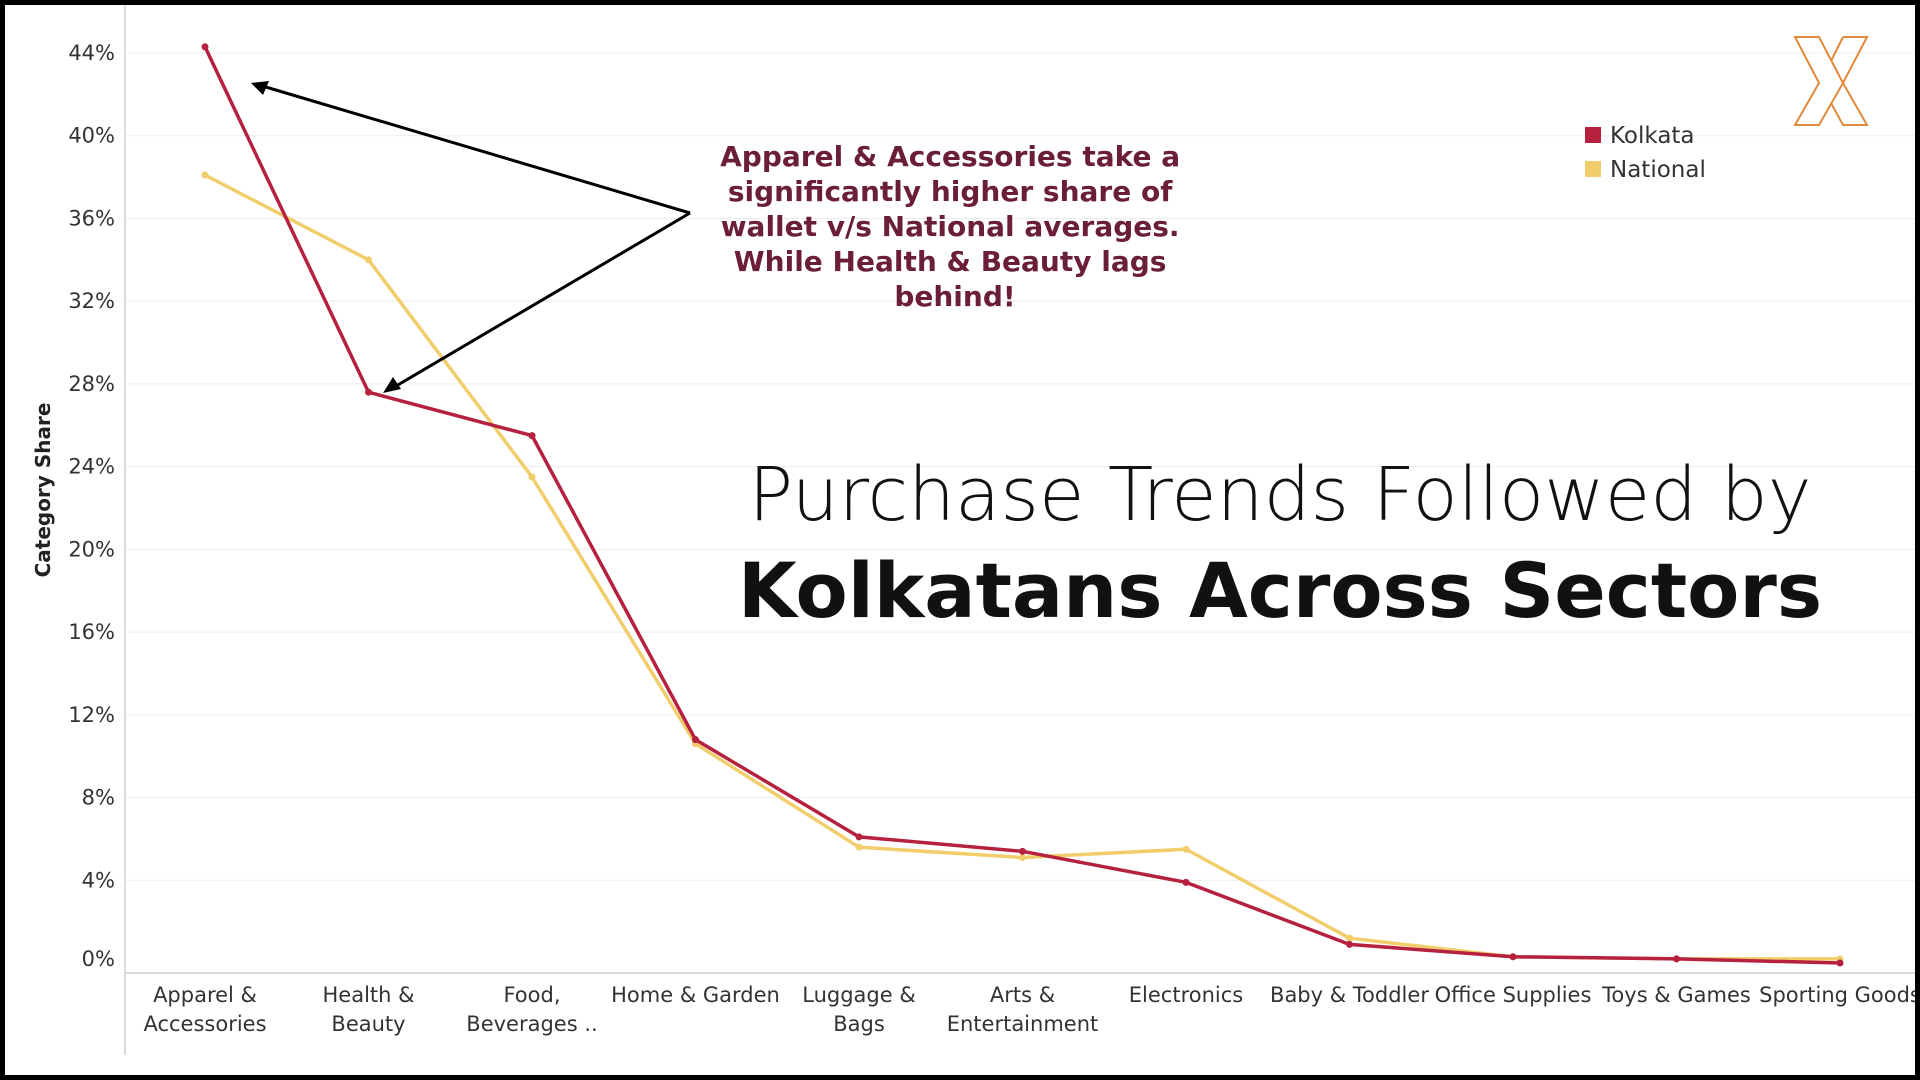 Image resolution: width=1920 pixels, height=1080 pixels. Describe the element at coordinates (1023, 1024) in the screenshot. I see `x-tick-label-line: Entertainment` at that location.